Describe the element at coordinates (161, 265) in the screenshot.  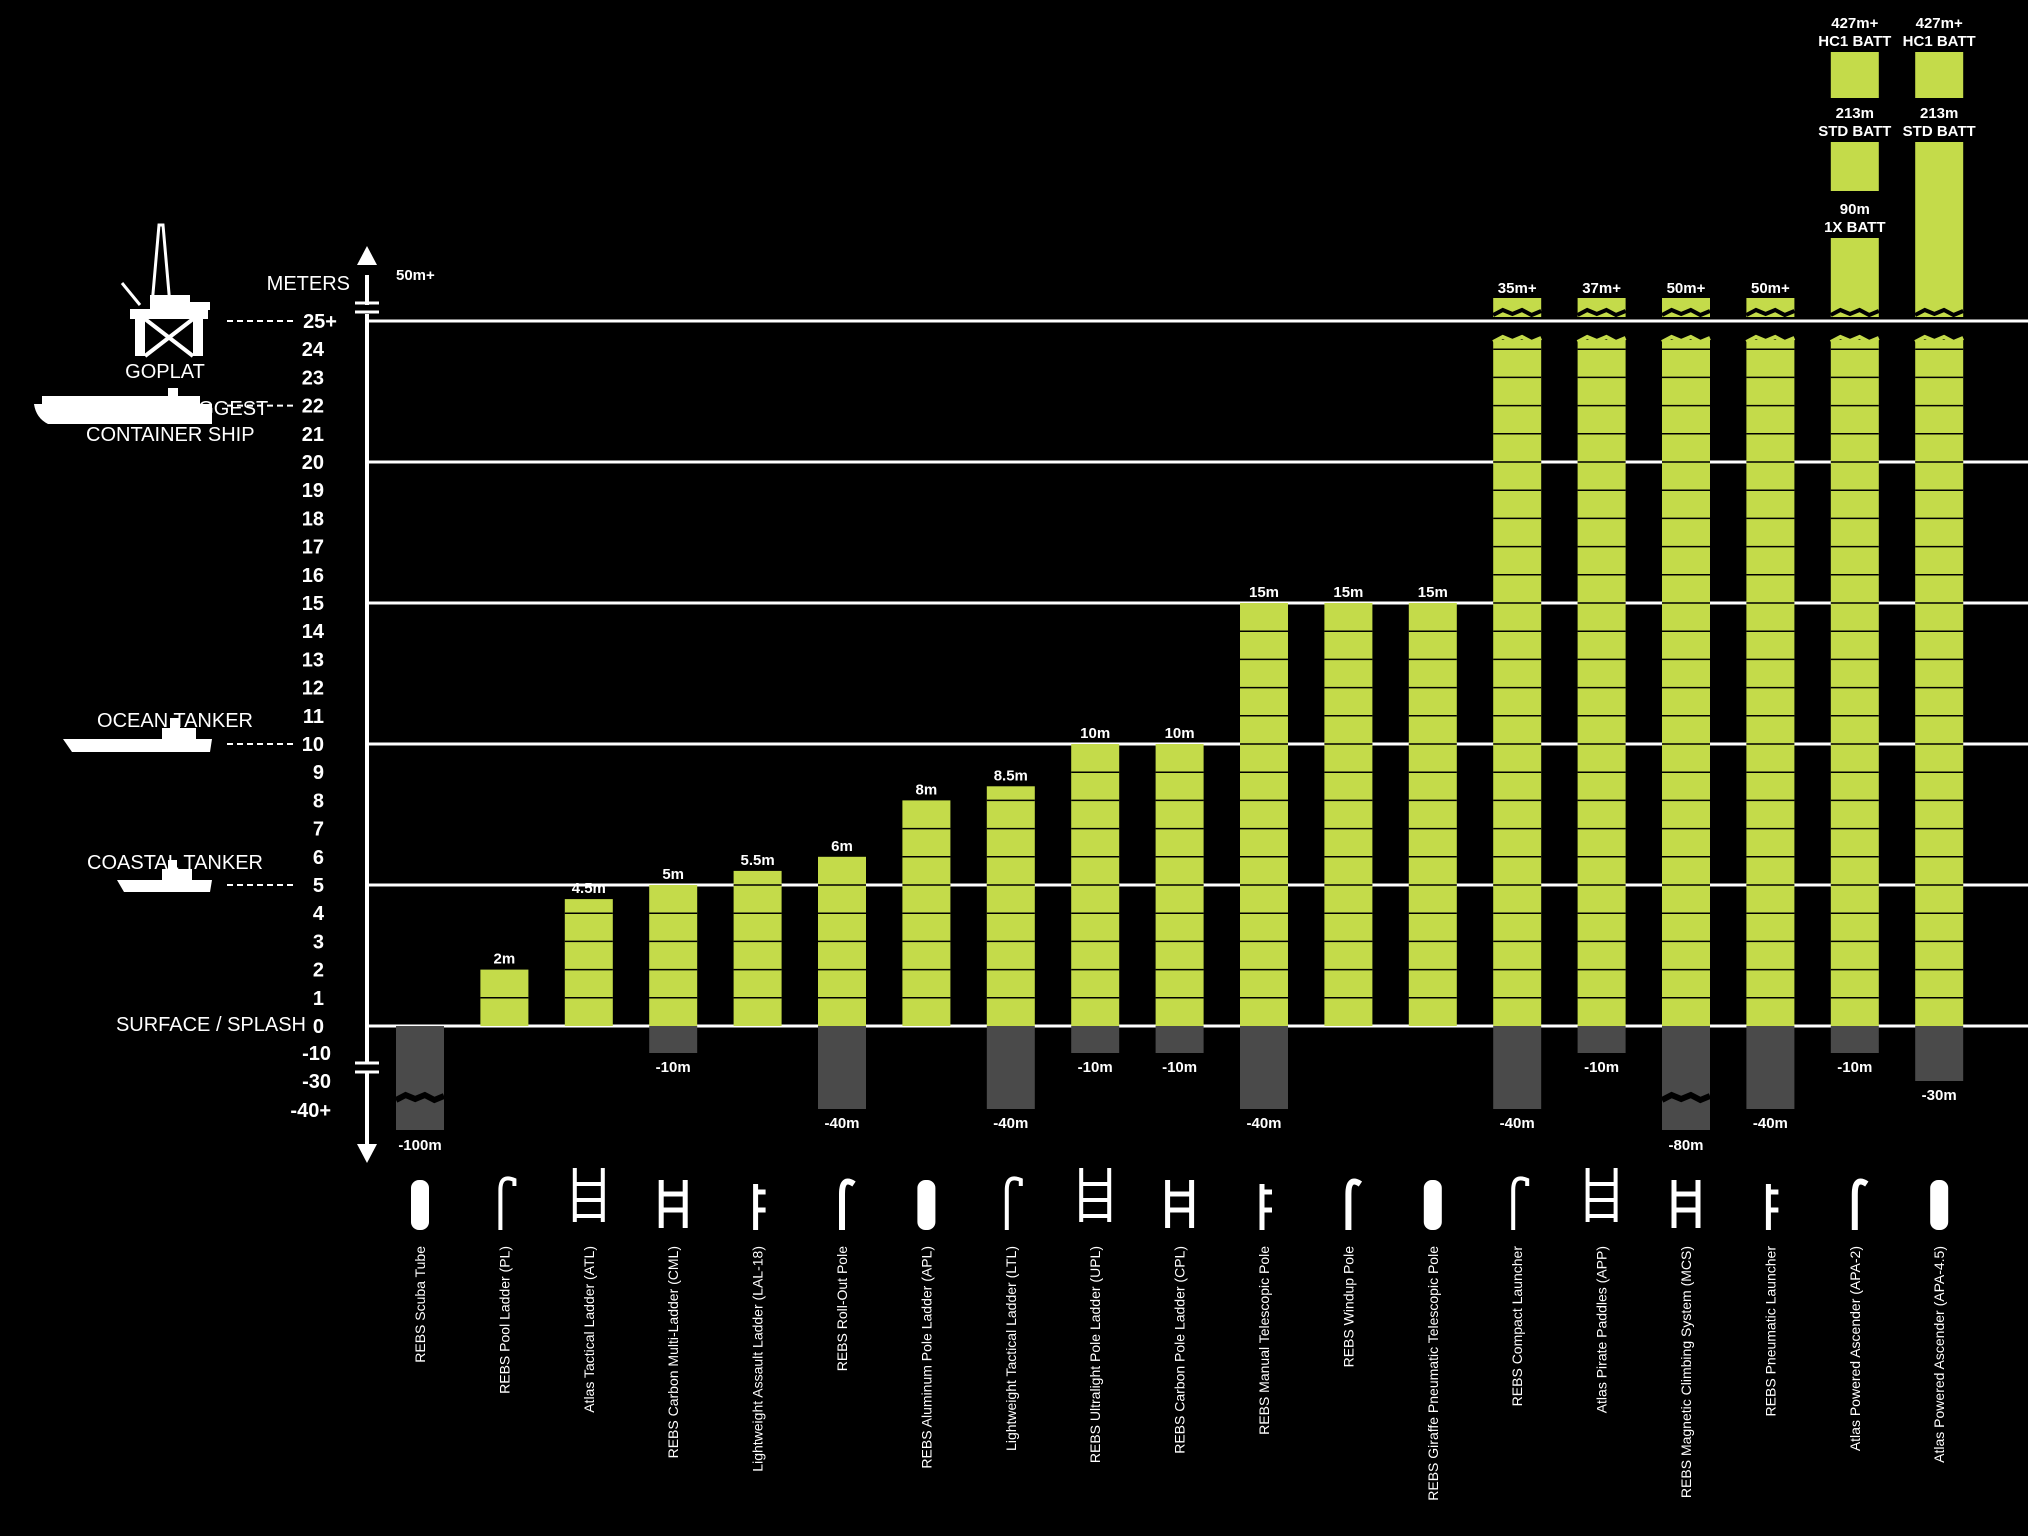
I see `platform-derrick` at that location.